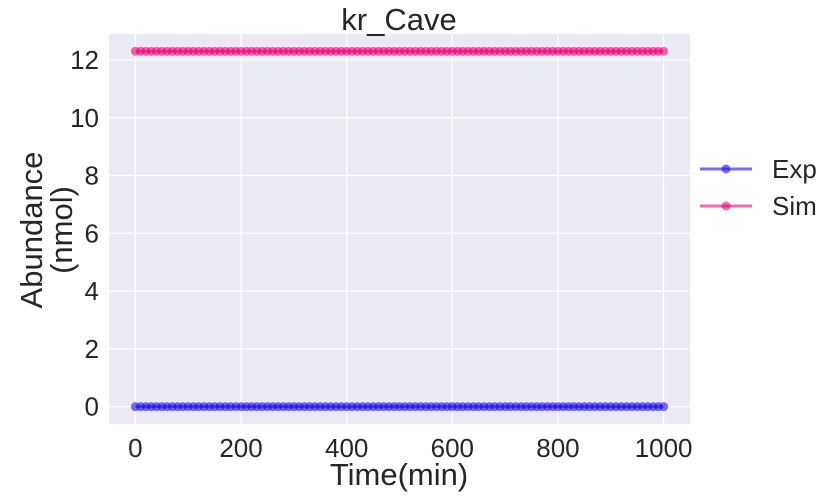 Image resolution: width=835 pixels, height=497 pixels. I want to click on x-ticks: 0 200 400 600 800 1000, so click(410, 448).